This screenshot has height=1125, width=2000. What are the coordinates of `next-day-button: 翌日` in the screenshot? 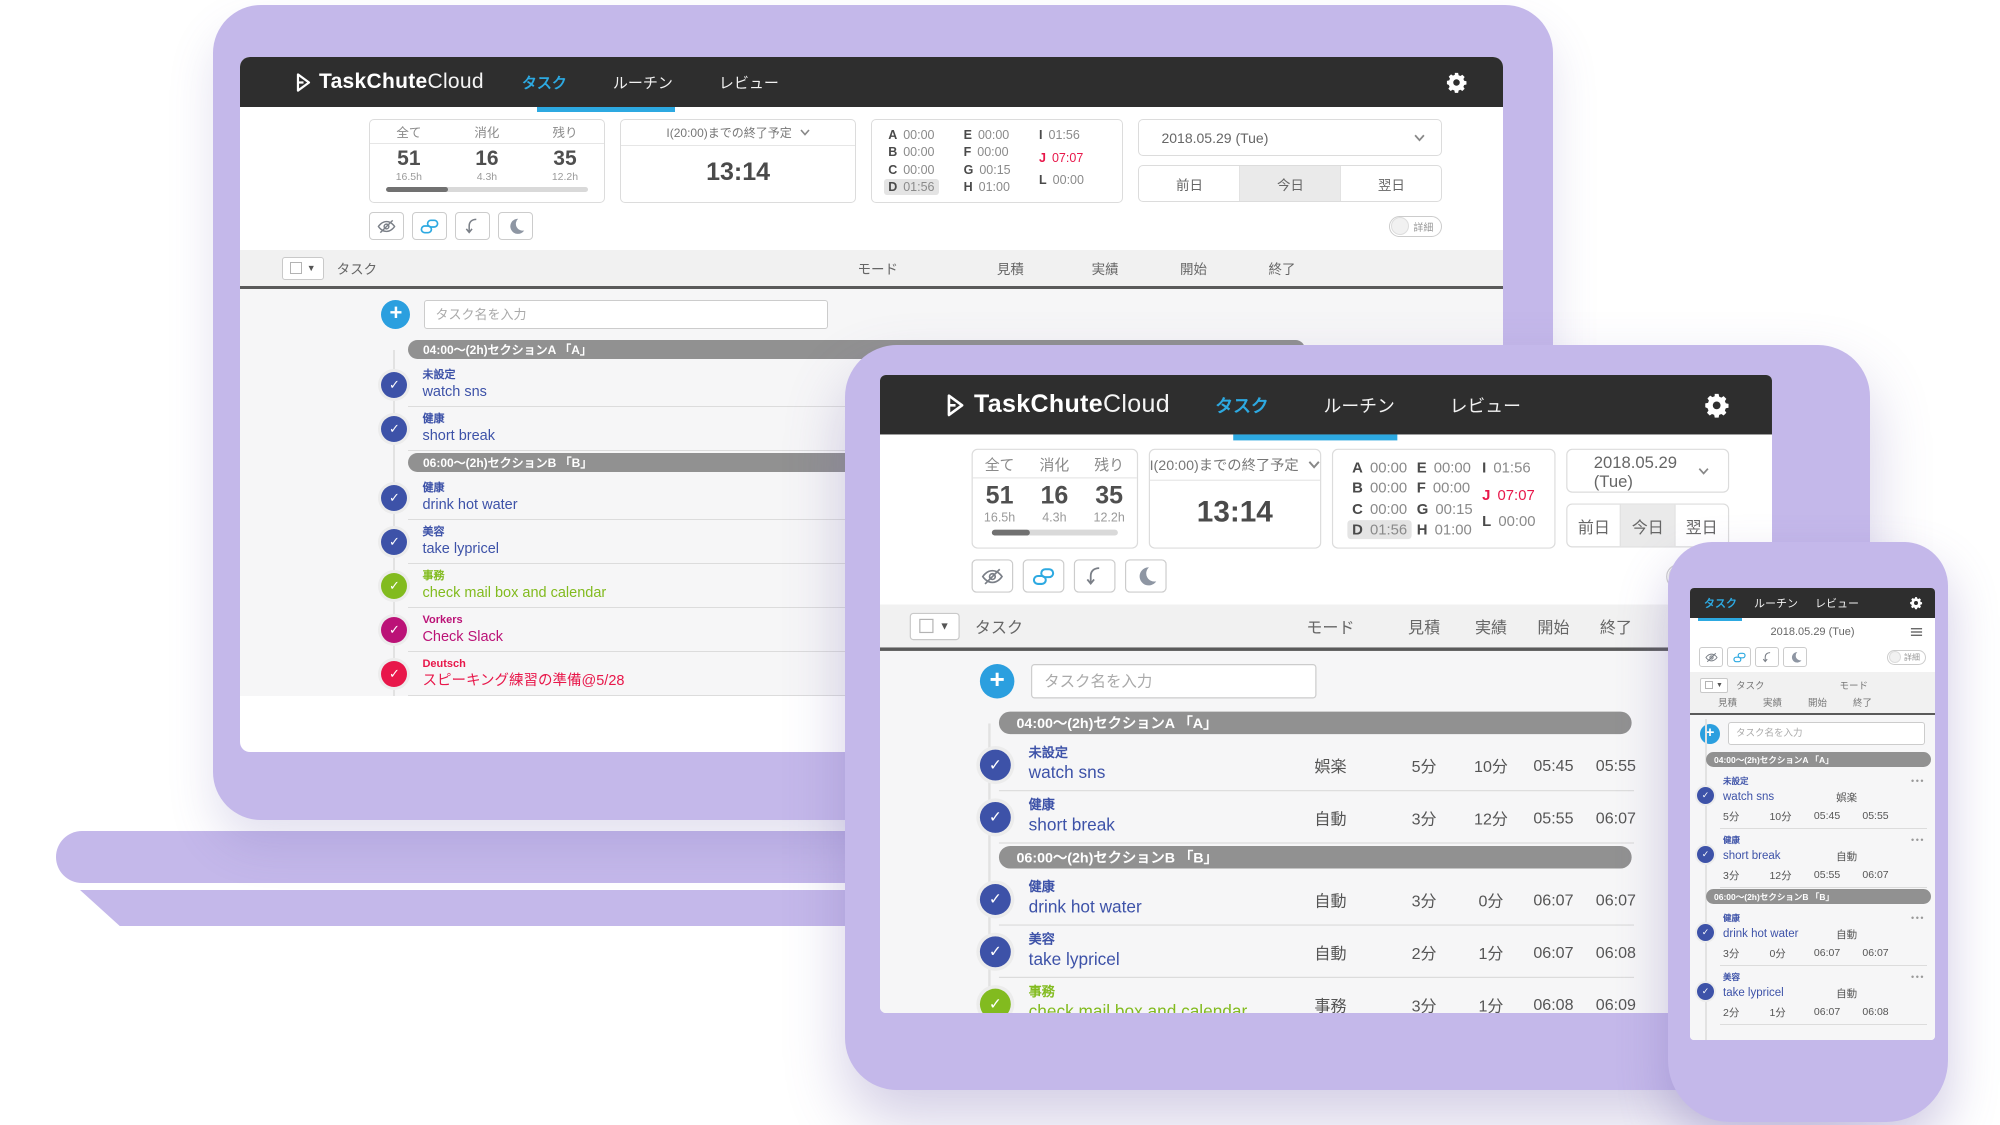 It's located at (1390, 183).